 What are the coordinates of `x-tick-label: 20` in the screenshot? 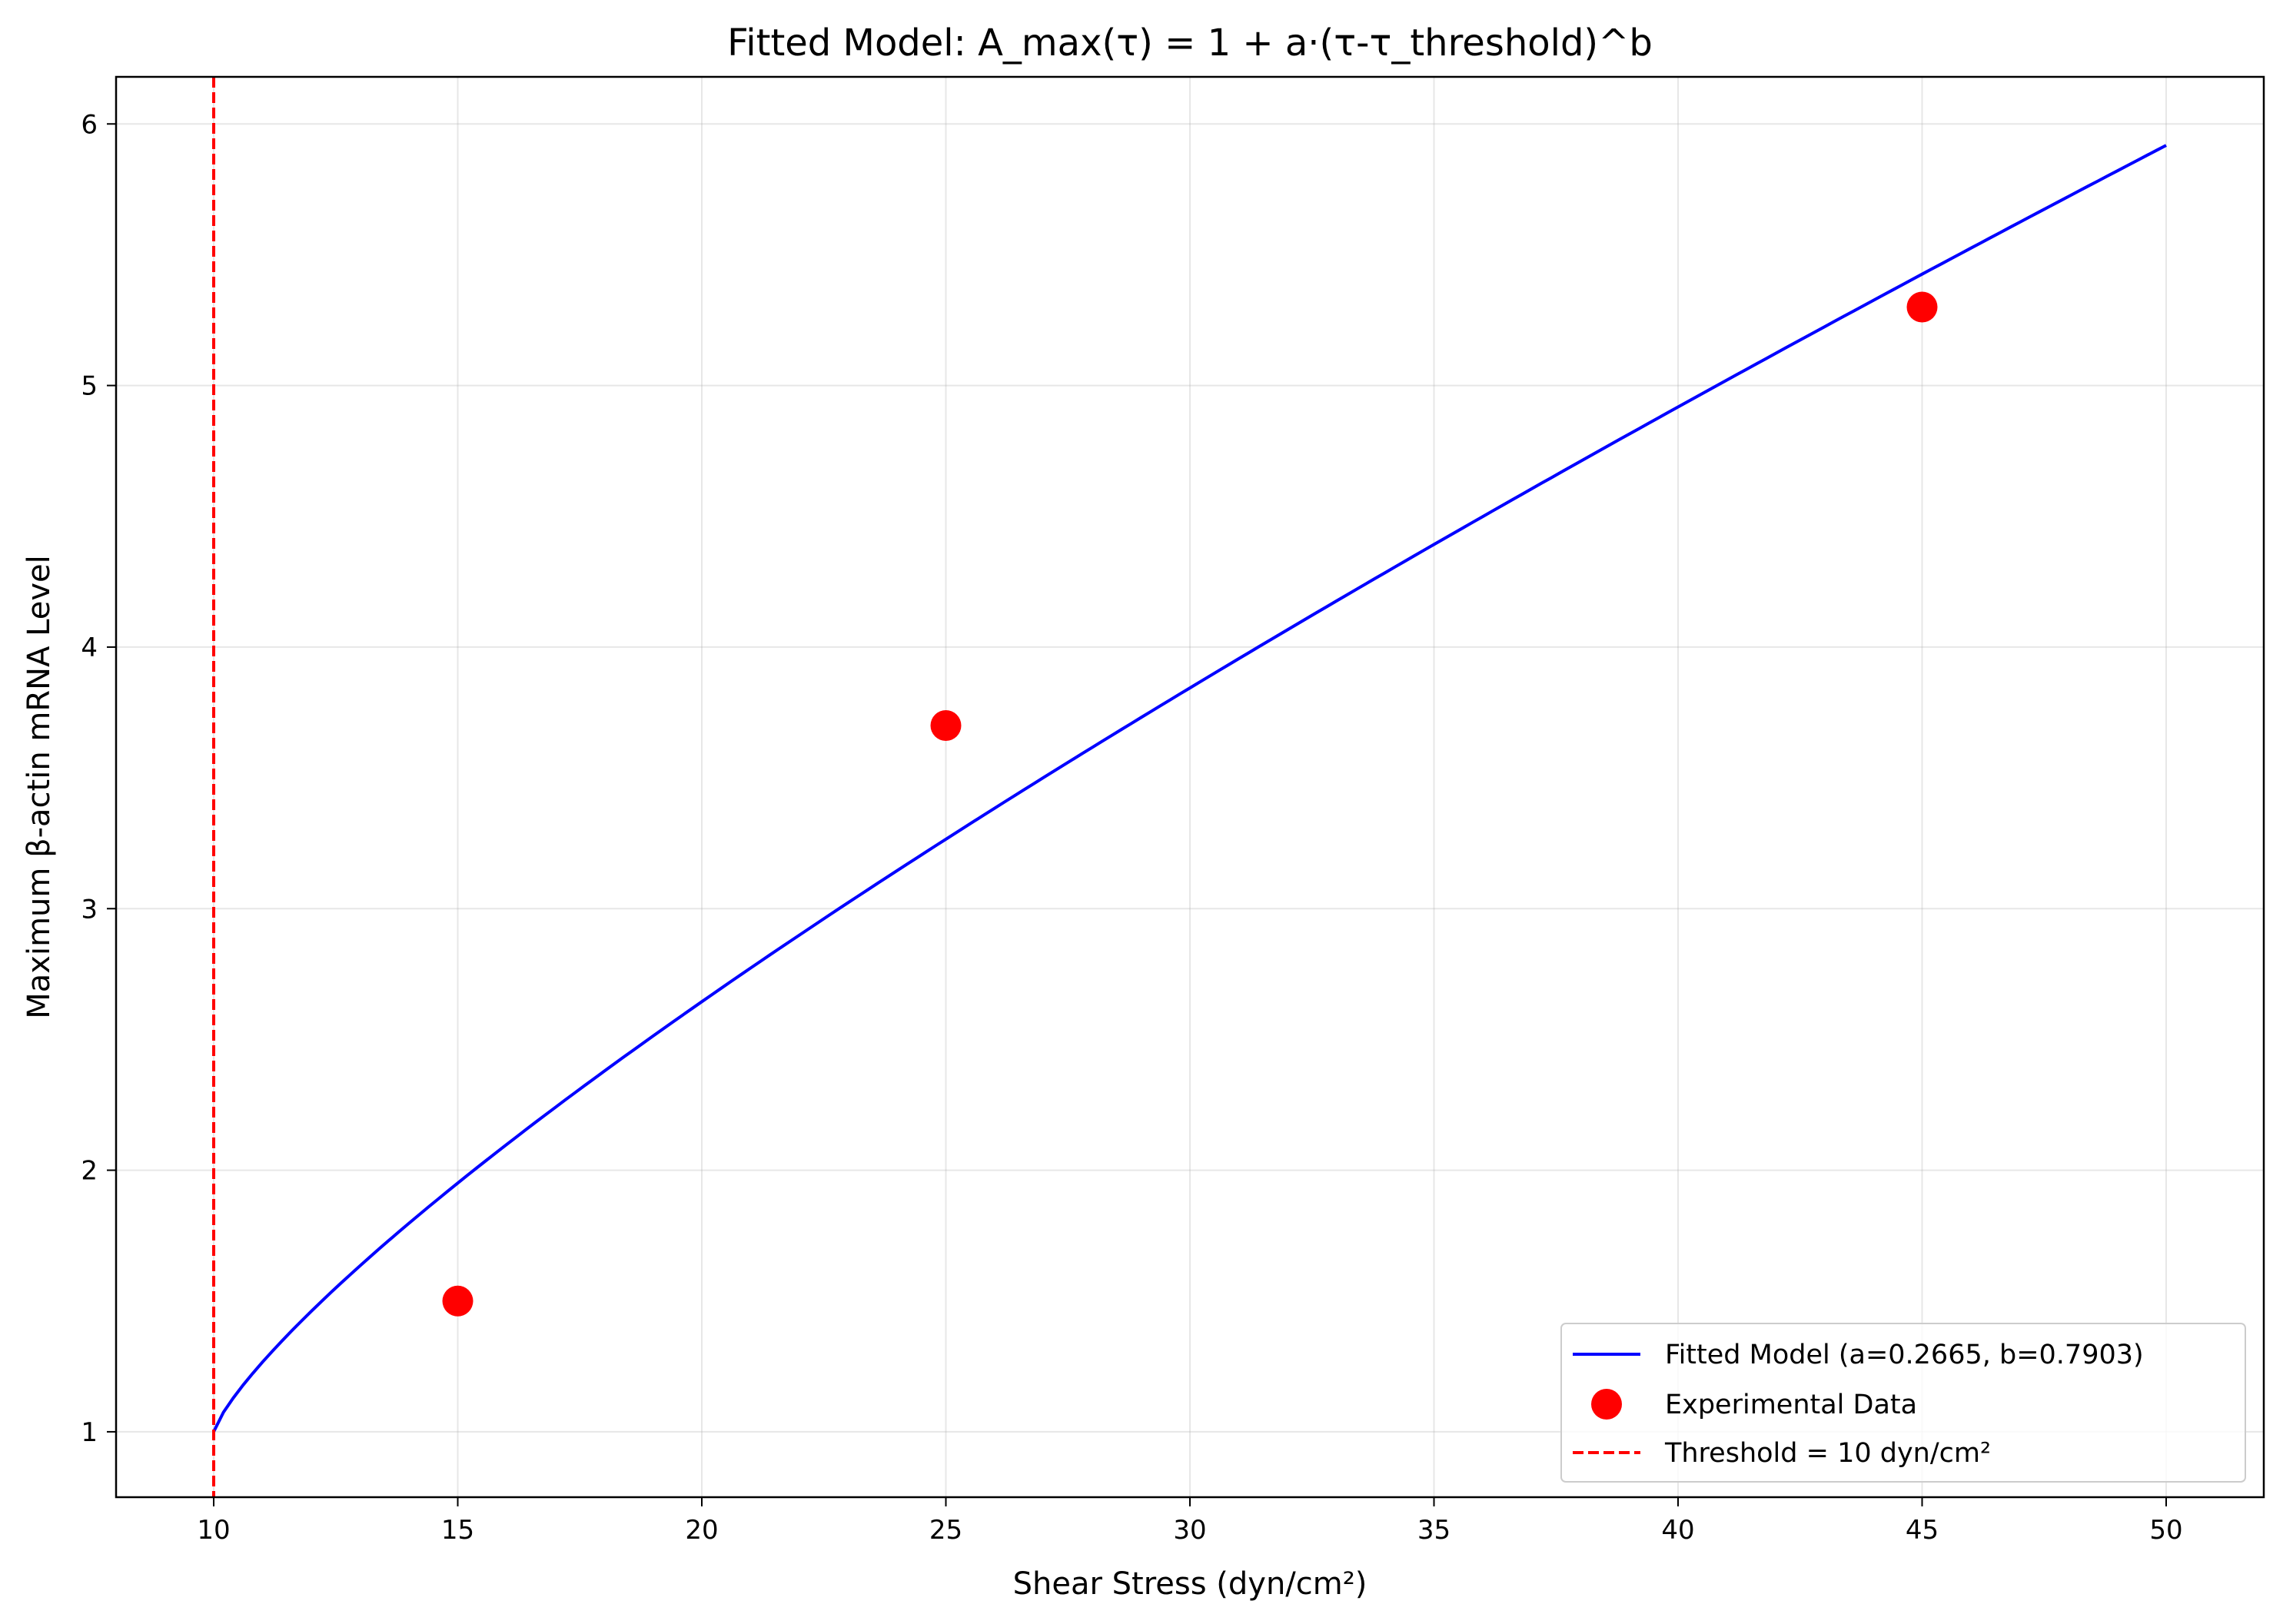 It's located at (701, 1530).